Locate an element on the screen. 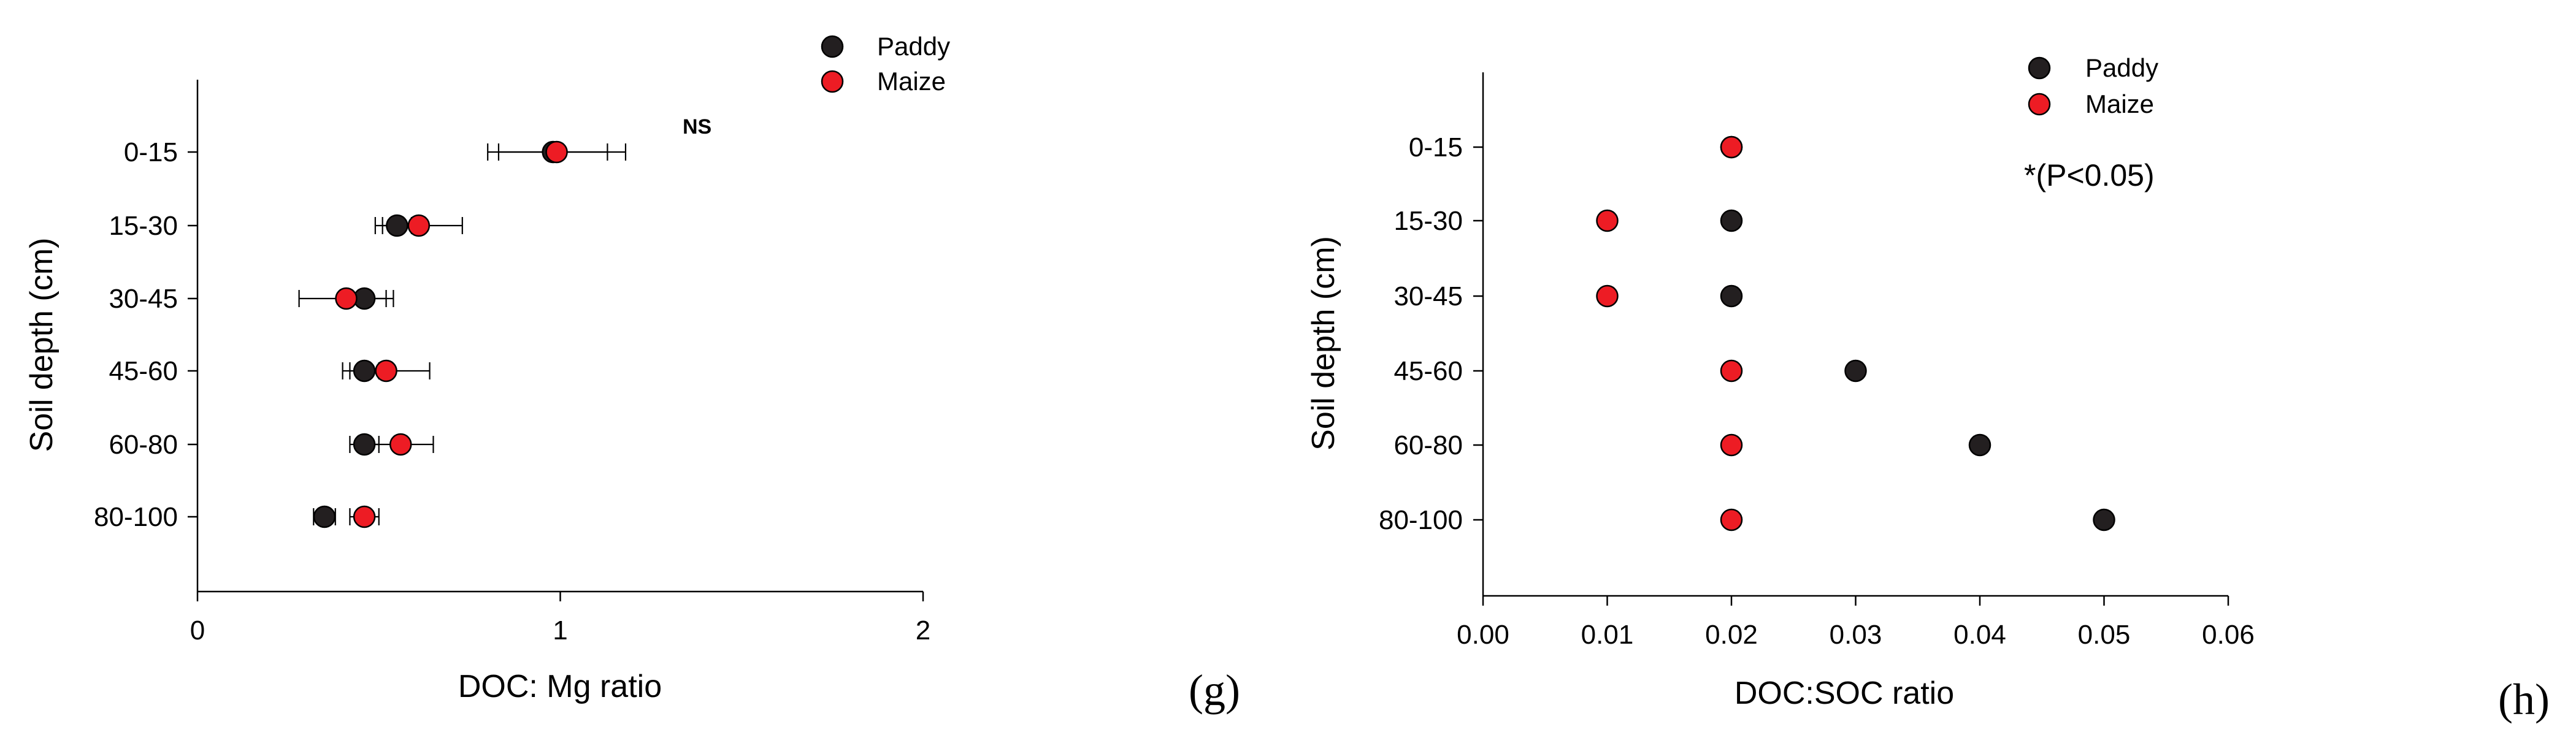  x-axis-title: DOC: Mg ratio is located at coordinates (560, 687).